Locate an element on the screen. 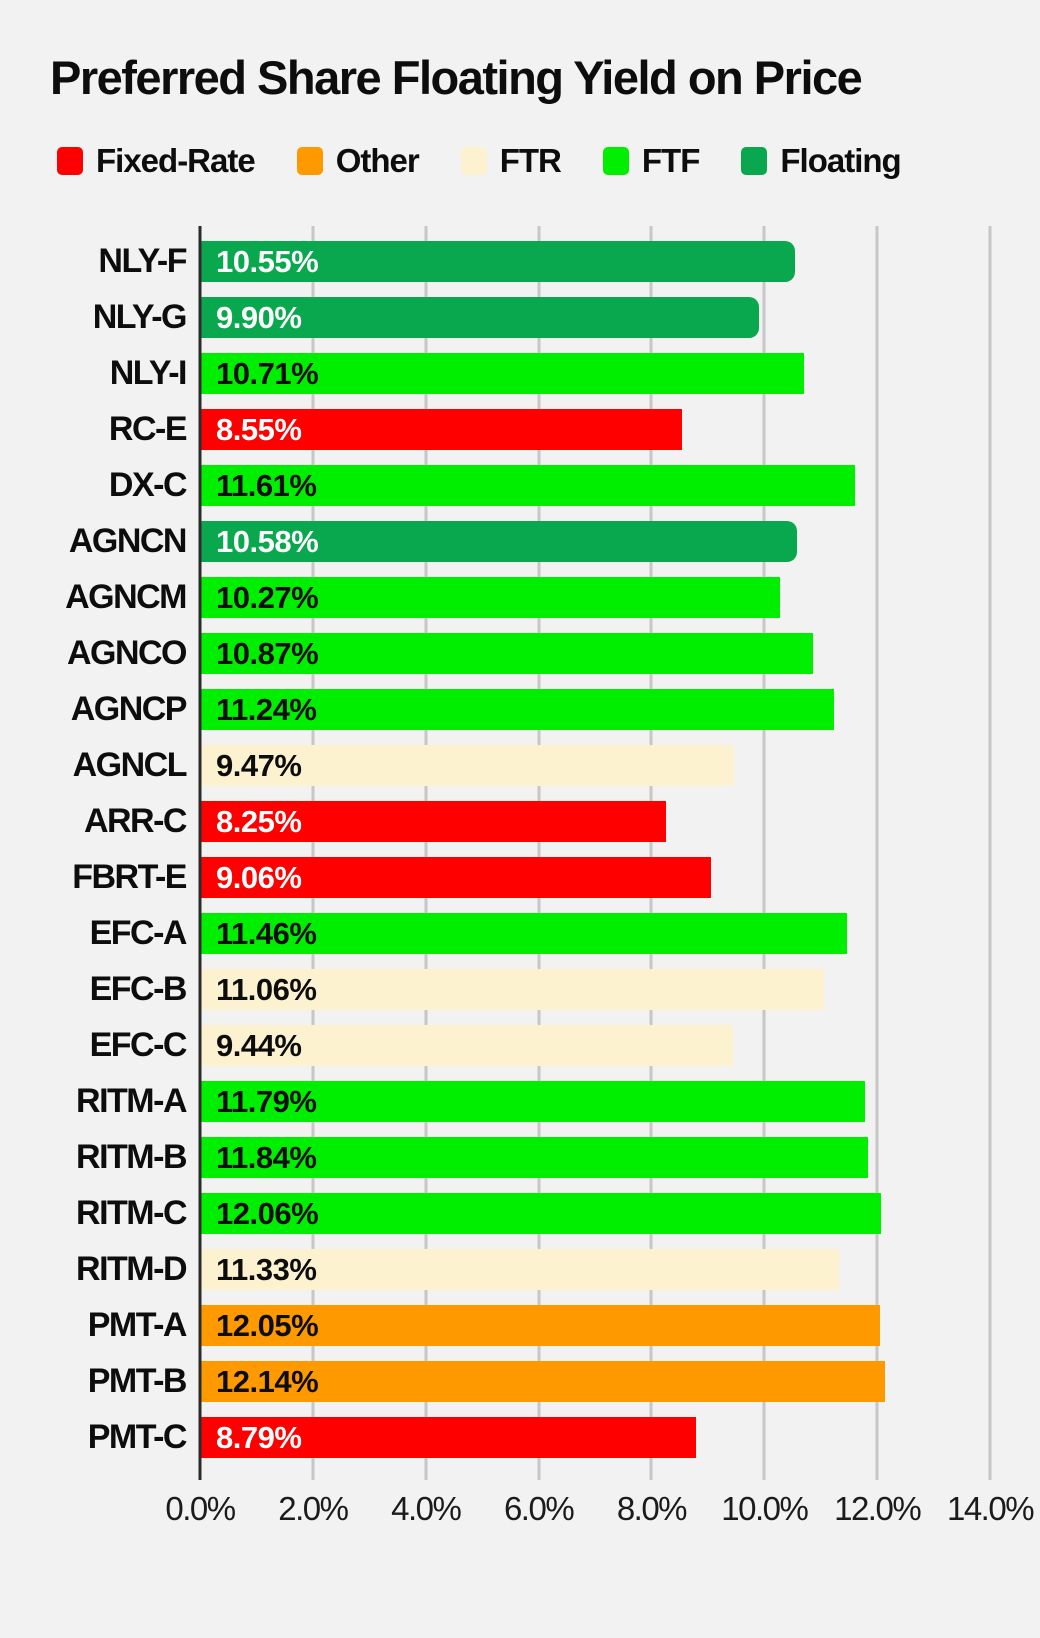 The height and width of the screenshot is (1638, 1040). legend-item-ftr: FTR is located at coordinates (511, 160).